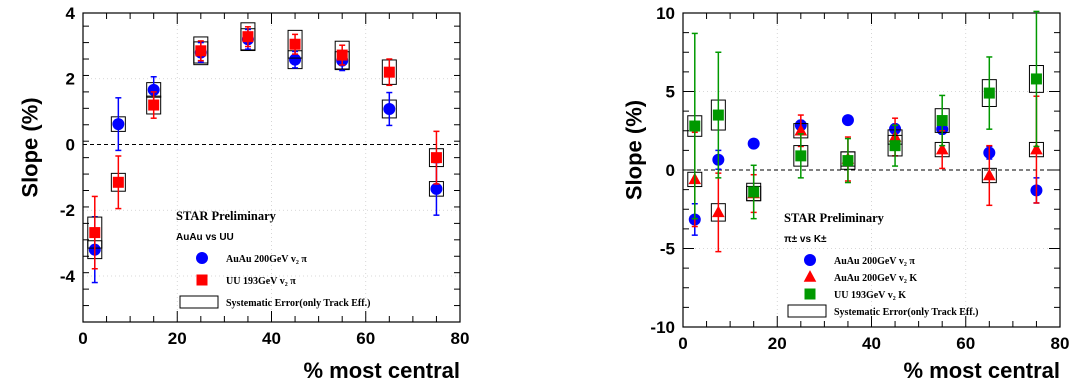 The image size is (1080, 385). What do you see at coordinates (667, 249) in the screenshot?
I see `y-tick-label: -5` at bounding box center [667, 249].